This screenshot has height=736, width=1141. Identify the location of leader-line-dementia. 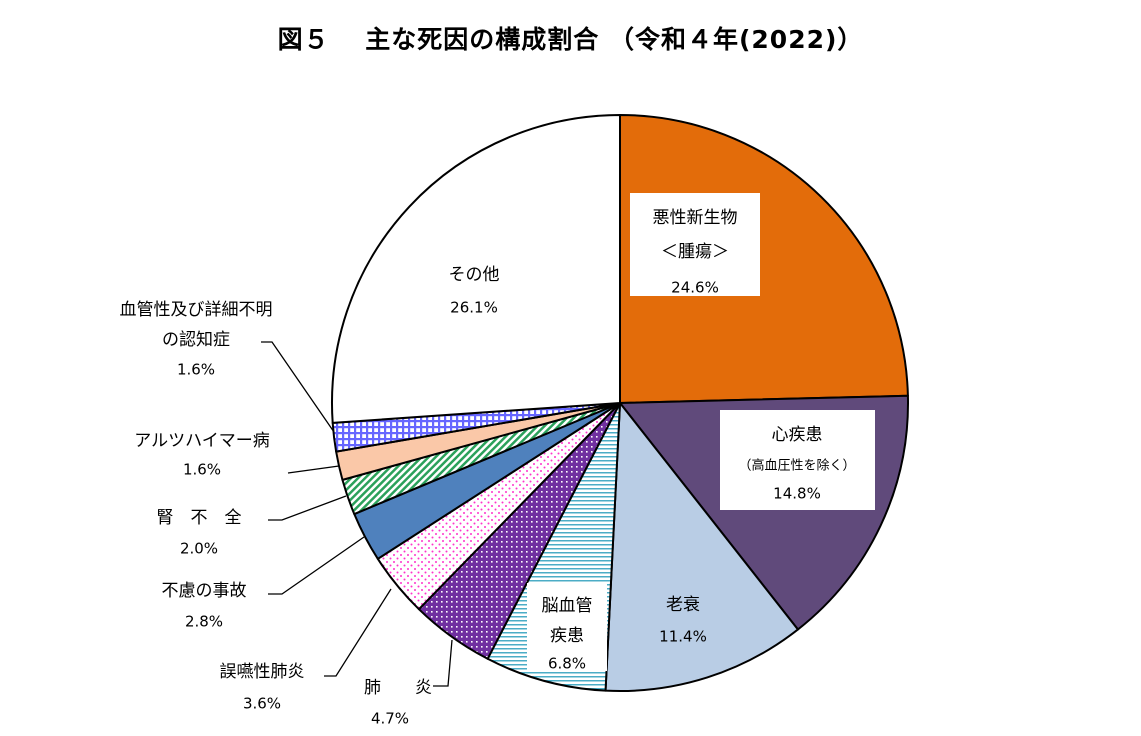
(298, 387).